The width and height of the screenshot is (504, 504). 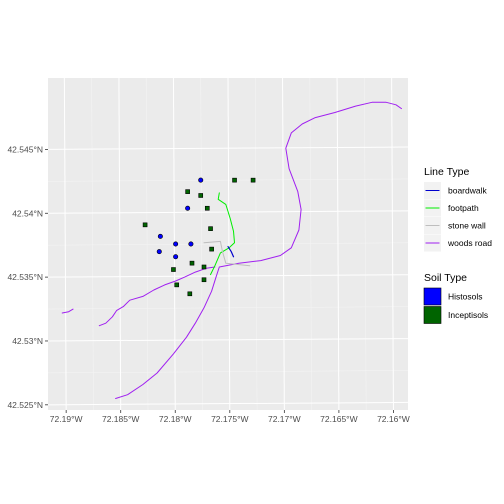 I want to click on x-tick-label: 72.16°W, so click(x=393, y=419).